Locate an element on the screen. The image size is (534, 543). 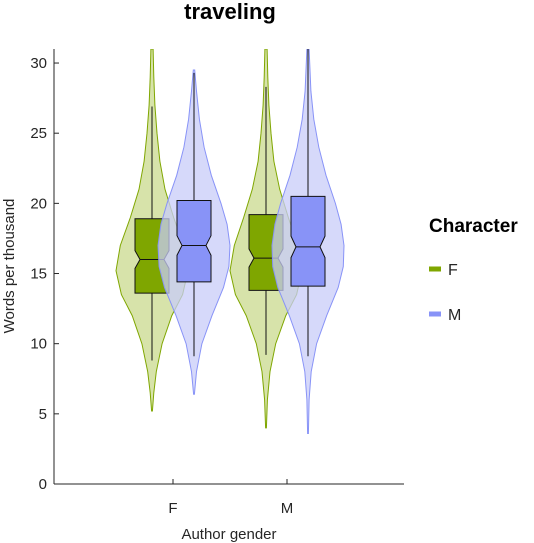
y-tick-label: 20 is located at coordinates (38, 203).